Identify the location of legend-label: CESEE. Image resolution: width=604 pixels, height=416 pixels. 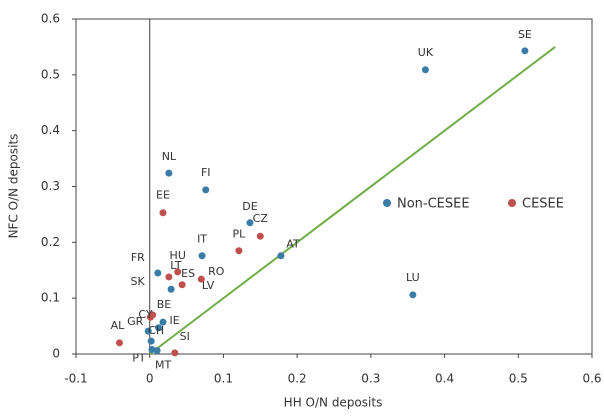
(543, 204).